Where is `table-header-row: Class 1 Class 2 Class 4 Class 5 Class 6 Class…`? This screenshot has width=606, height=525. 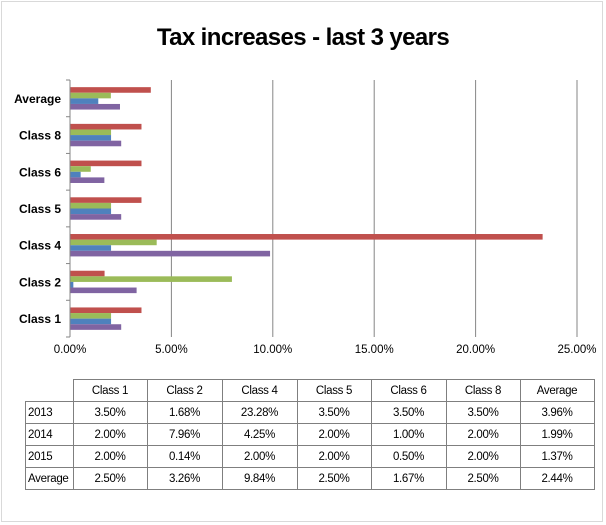
table-header-row: Class 1 Class 2 Class 4 Class 5 Class 6 Class… is located at coordinates (310, 390).